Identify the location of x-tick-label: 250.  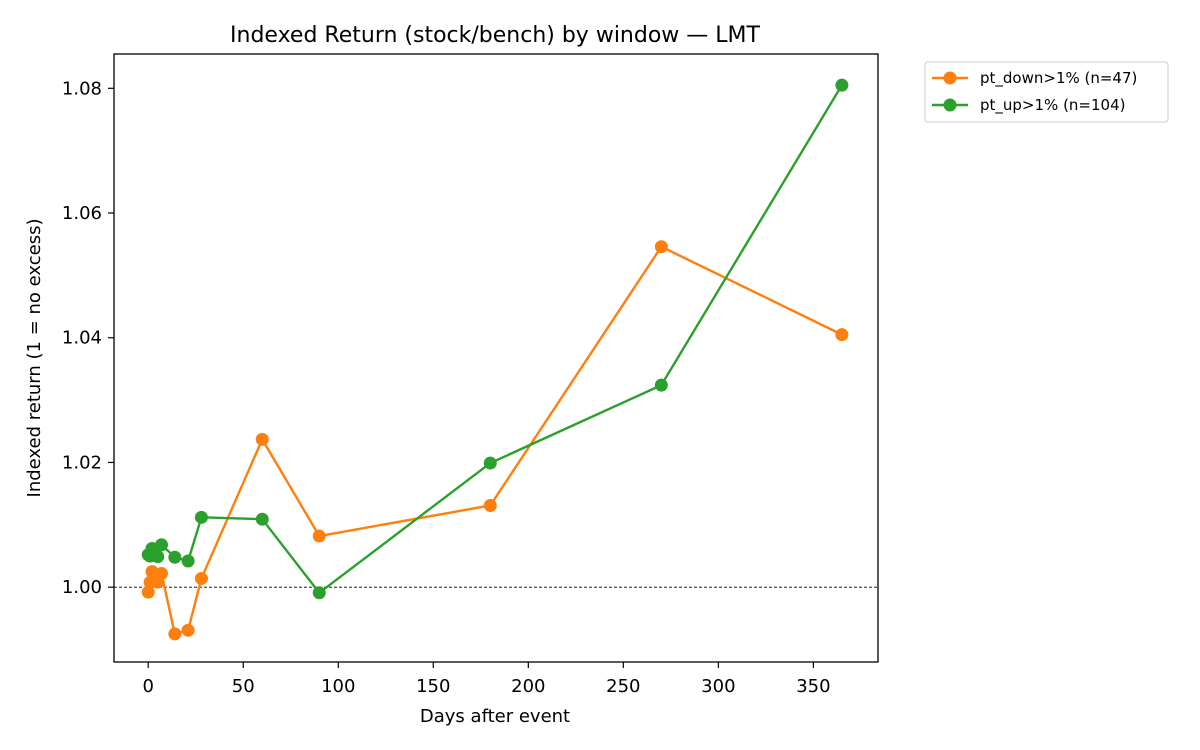
(623, 686).